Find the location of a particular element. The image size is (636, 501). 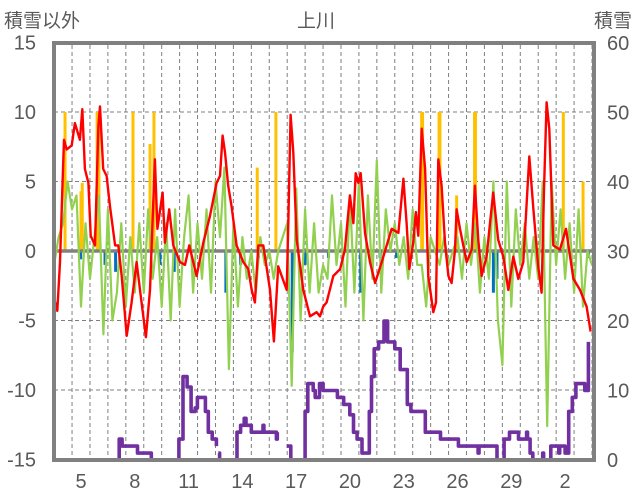

x-tick-label: 8 is located at coordinates (134, 482).